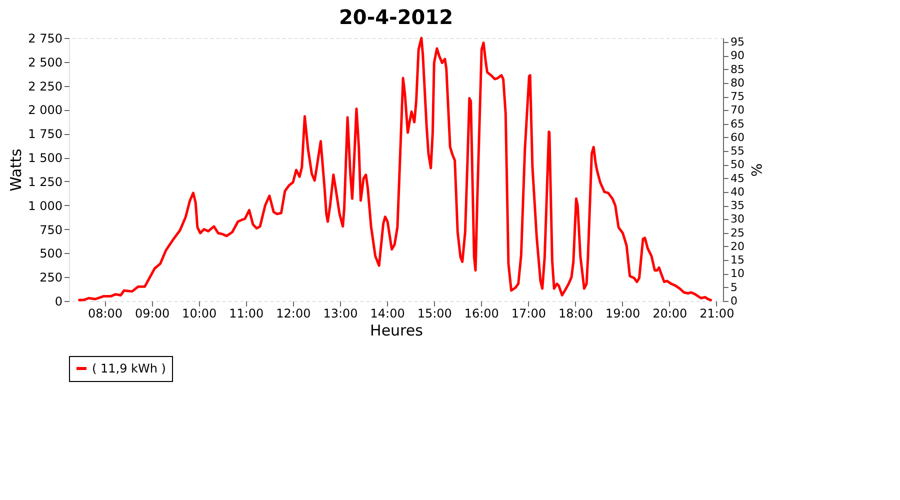 Image resolution: width=900 pixels, height=500 pixels. What do you see at coordinates (58, 301) in the screenshot?
I see `y-tick-label: 0` at bounding box center [58, 301].